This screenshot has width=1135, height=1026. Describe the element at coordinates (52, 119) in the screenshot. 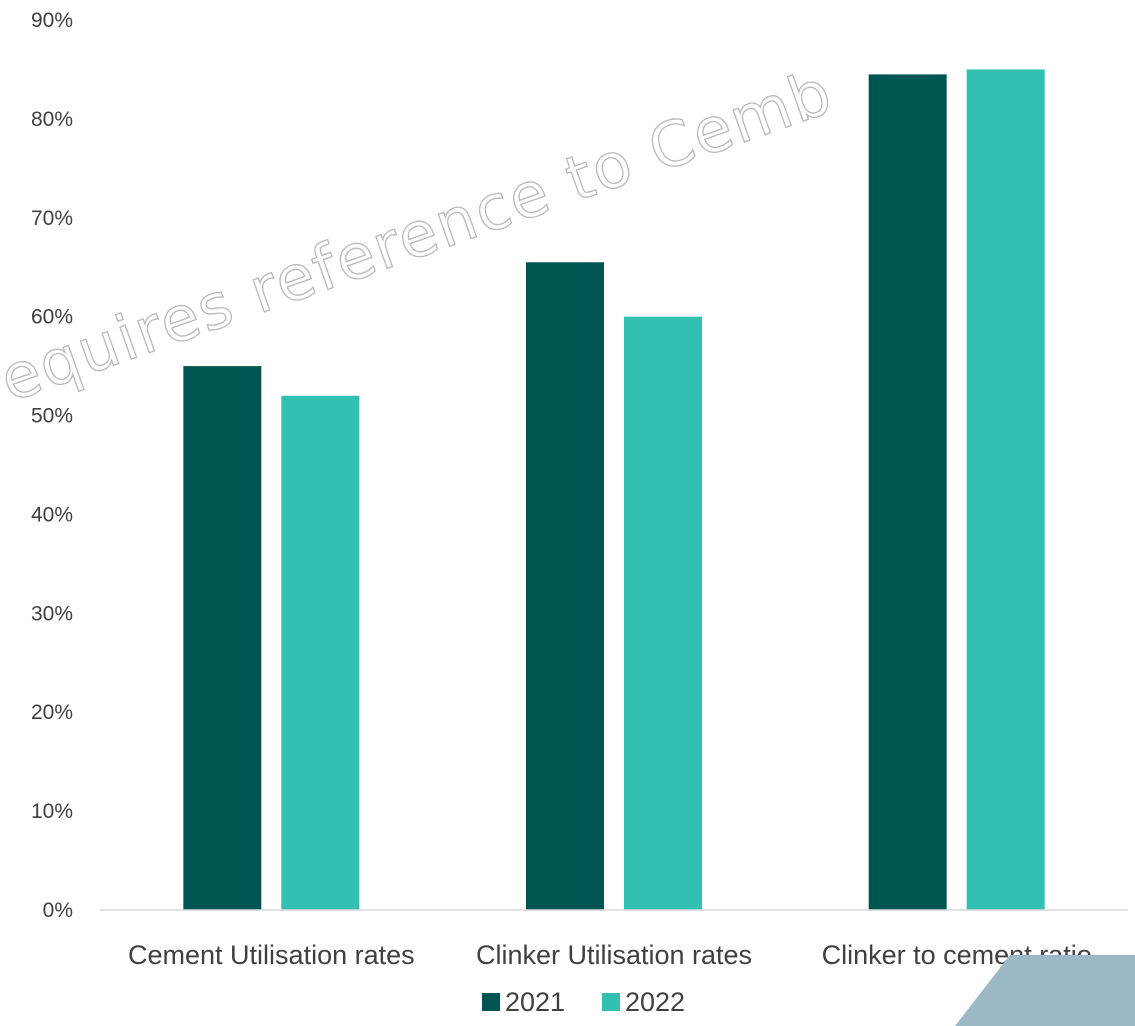

I see `y-tick-label: 80%` at that location.